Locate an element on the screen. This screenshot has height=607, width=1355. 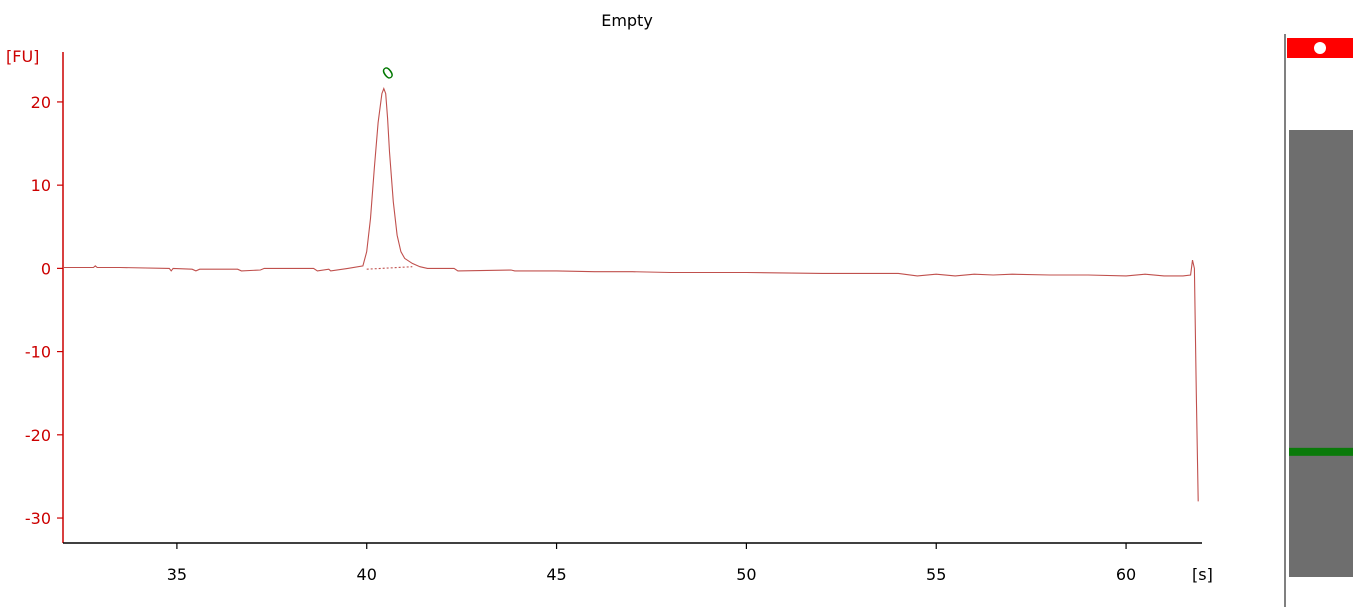
gel-lane-body is located at coordinates (1321, 353).